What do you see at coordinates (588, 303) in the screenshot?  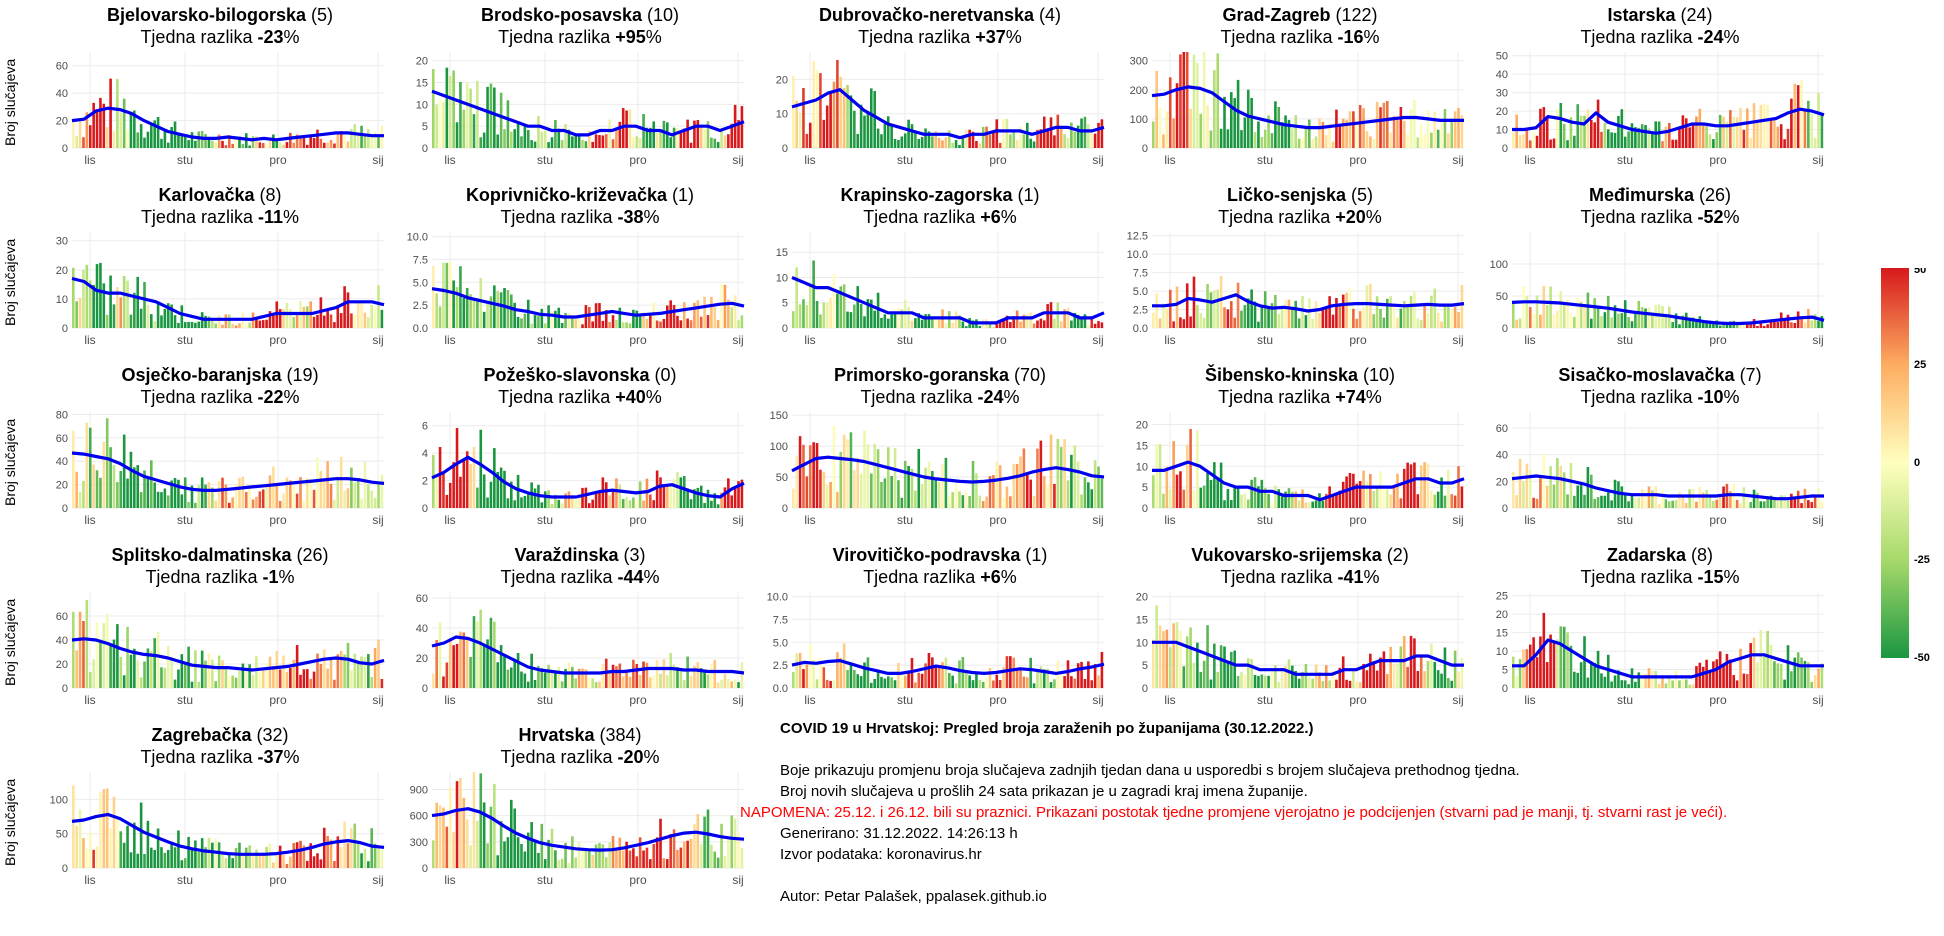 I see `trend-line` at bounding box center [588, 303].